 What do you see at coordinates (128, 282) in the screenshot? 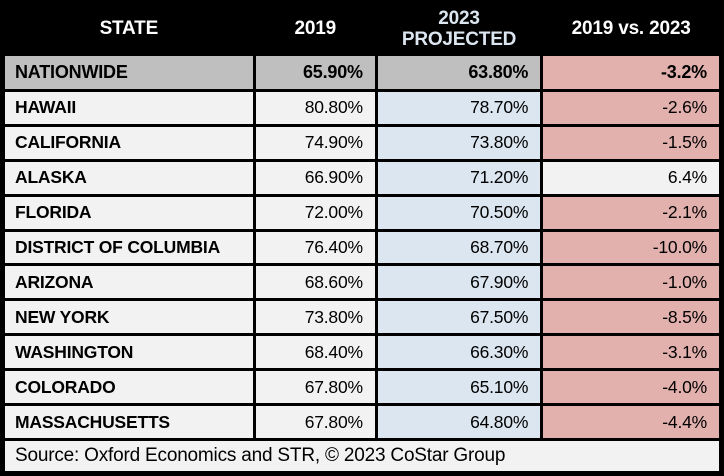
I see `state-cell: ARIZONA` at bounding box center [128, 282].